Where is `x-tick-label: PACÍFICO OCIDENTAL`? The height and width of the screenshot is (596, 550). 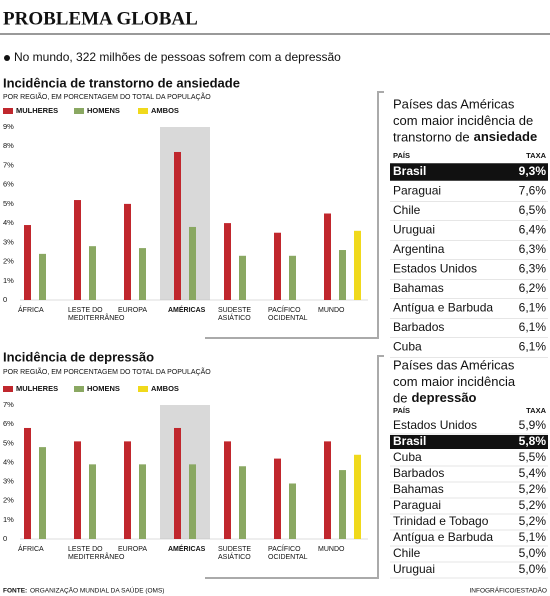
x-tick-label: PACÍFICO OCIDENTAL is located at coordinates (288, 313).